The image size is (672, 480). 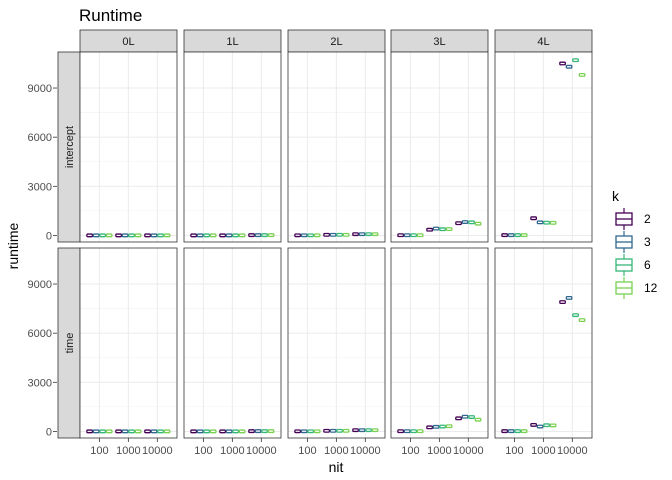 I want to click on x-axis-title: nit, so click(x=336, y=467).